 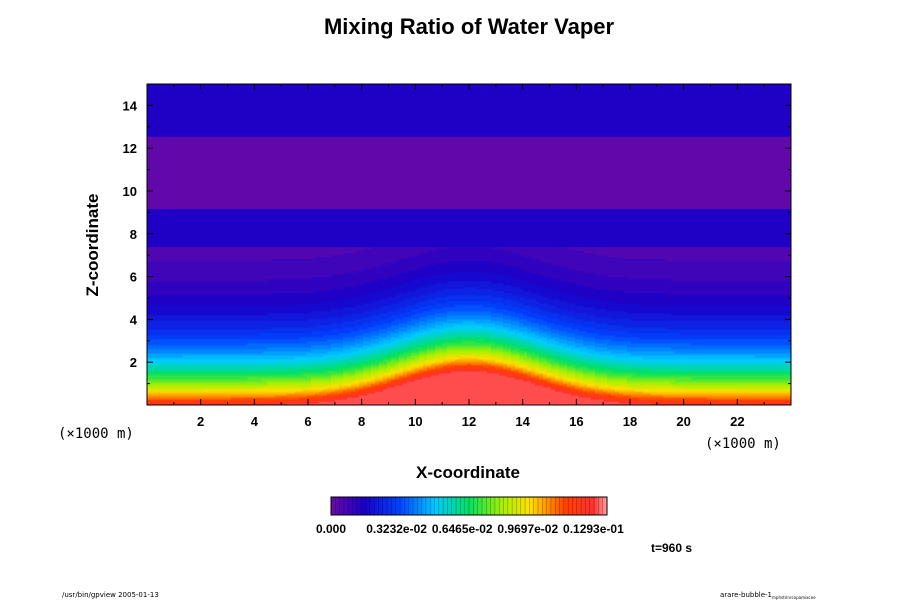 What do you see at coordinates (361, 421) in the screenshot?
I see `x-tick-label: 8` at bounding box center [361, 421].